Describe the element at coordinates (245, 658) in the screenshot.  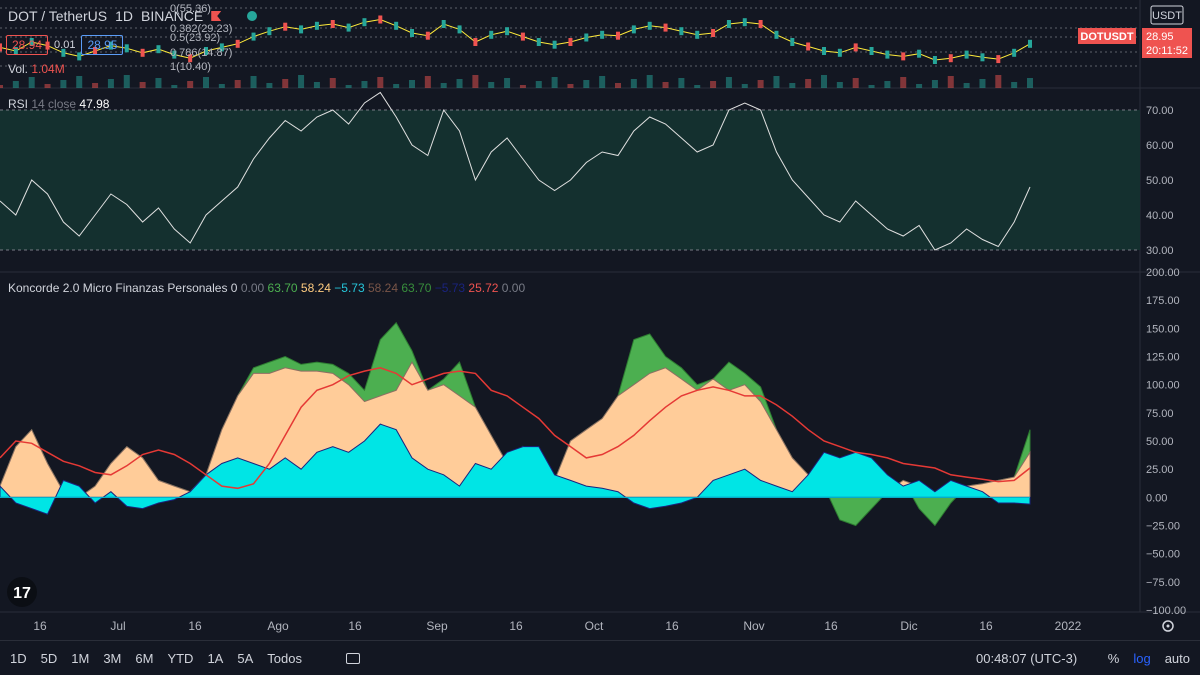
I see `range-button: 5A` at that location.